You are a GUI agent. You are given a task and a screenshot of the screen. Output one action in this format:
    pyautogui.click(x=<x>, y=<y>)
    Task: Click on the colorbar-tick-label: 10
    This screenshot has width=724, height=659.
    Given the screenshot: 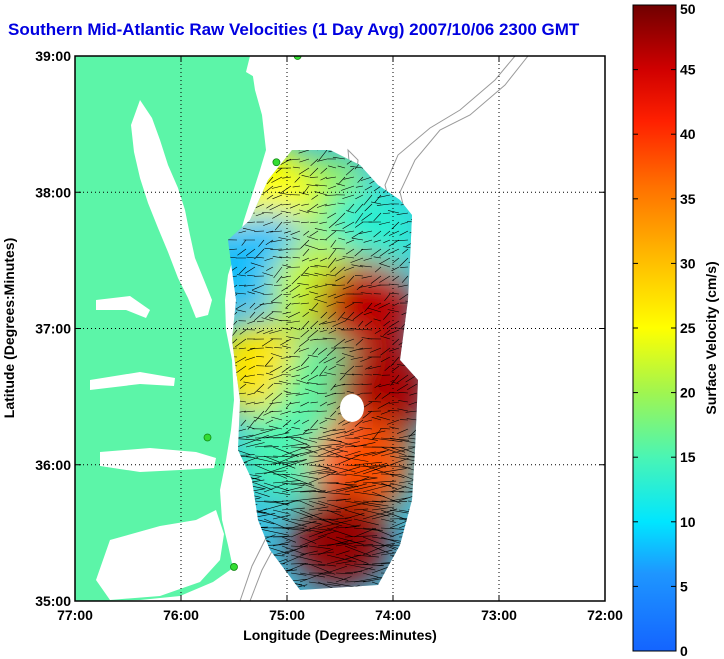 What is the action you would take?
    pyautogui.click(x=688, y=522)
    